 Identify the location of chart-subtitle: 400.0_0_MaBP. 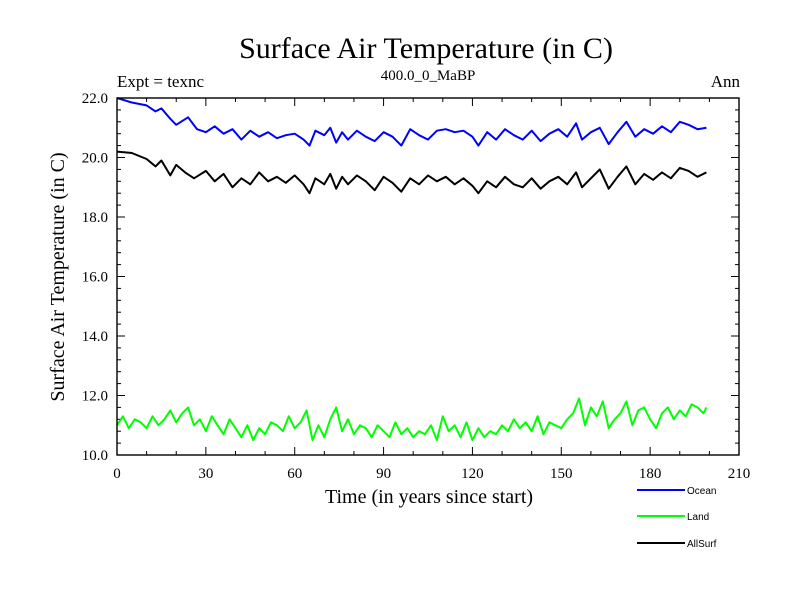
(428, 76).